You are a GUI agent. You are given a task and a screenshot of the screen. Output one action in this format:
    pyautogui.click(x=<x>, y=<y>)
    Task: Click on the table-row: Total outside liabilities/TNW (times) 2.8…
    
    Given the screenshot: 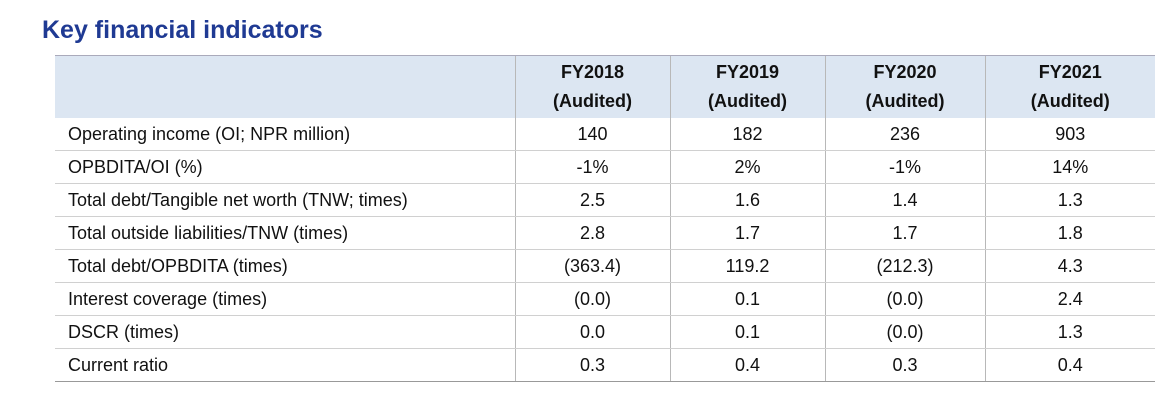 What is the action you would take?
    pyautogui.click(x=605, y=233)
    